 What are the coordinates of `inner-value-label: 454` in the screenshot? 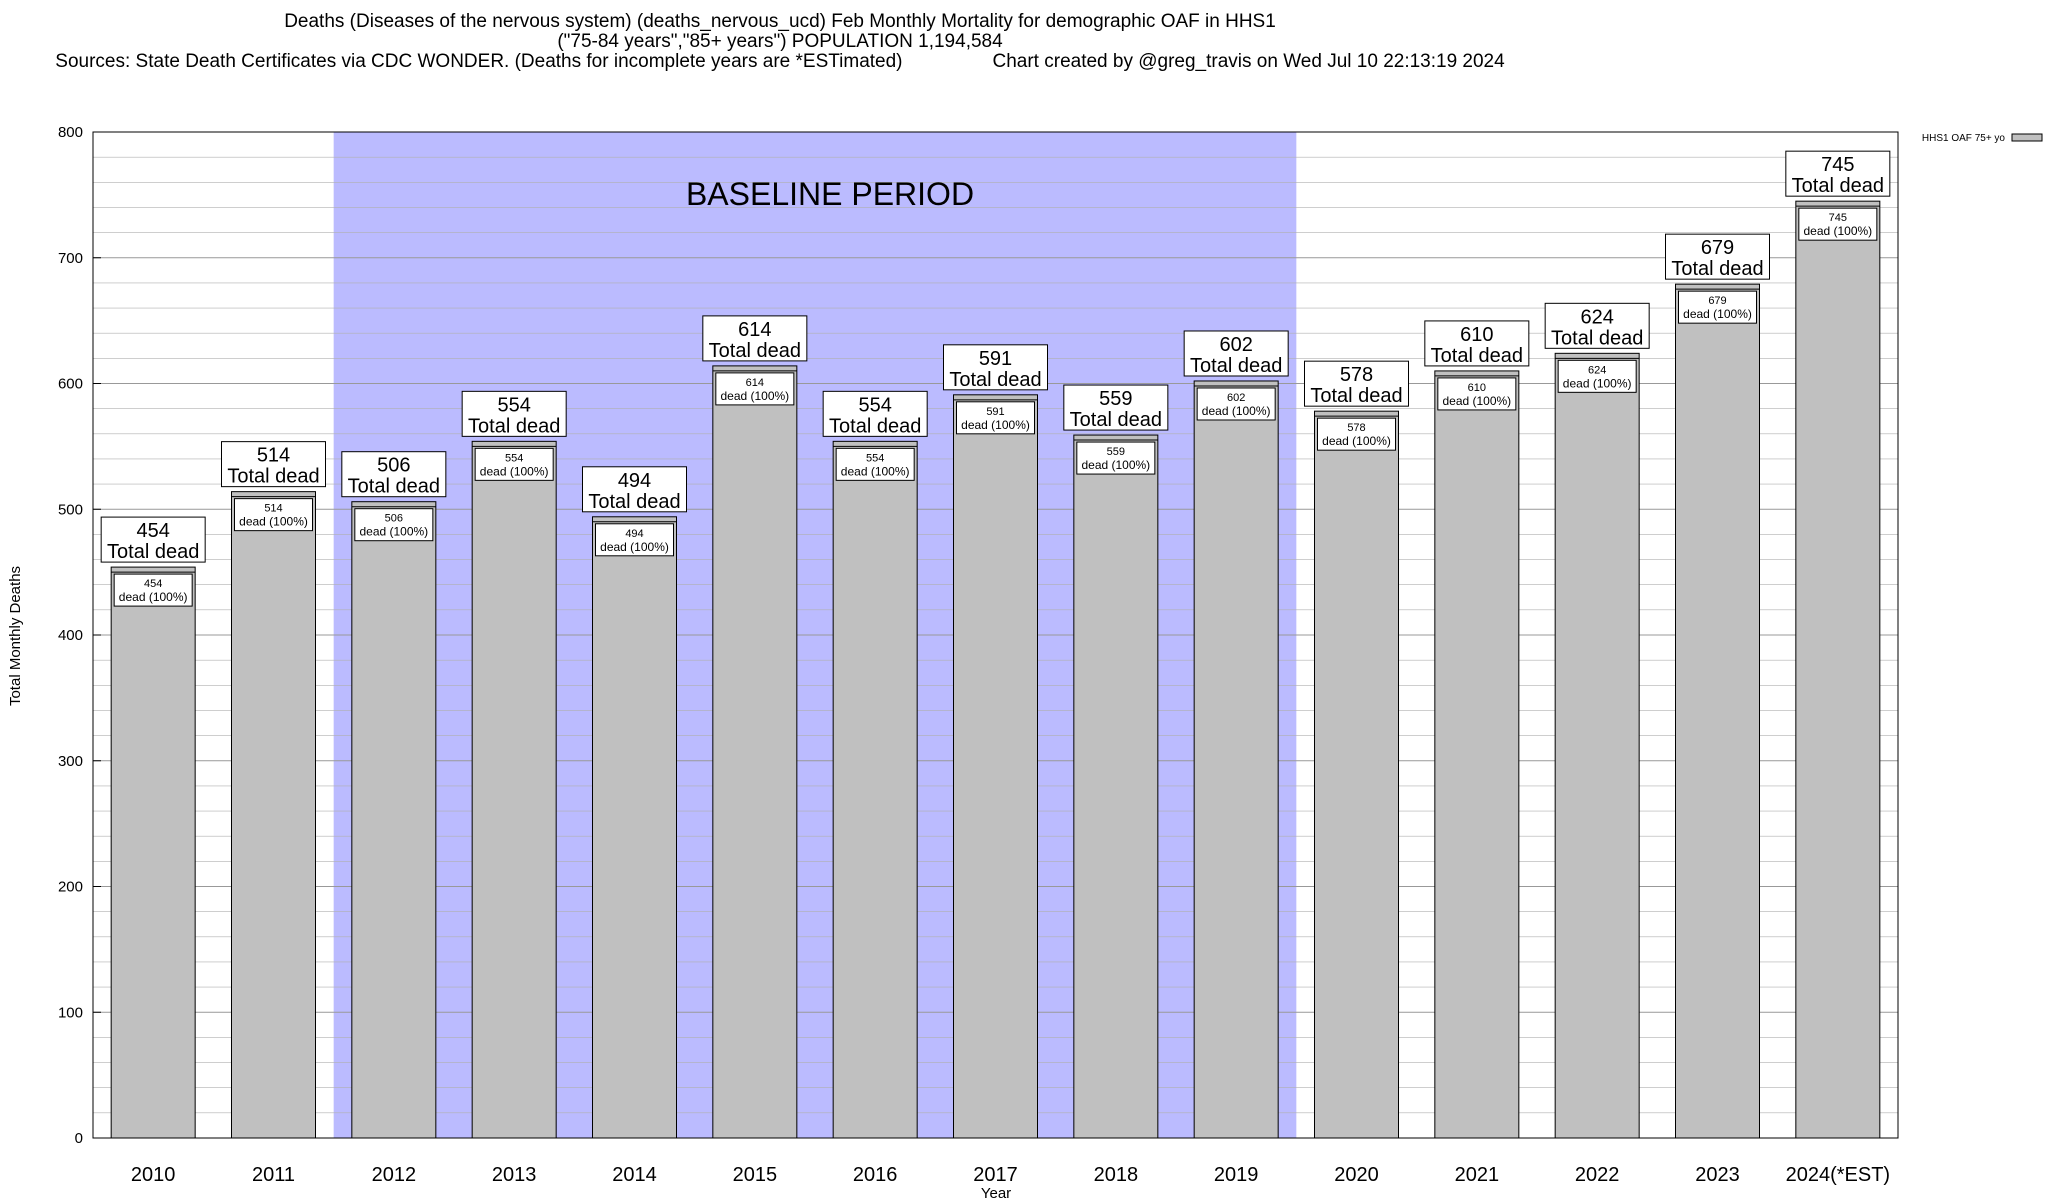 It's located at (153, 584).